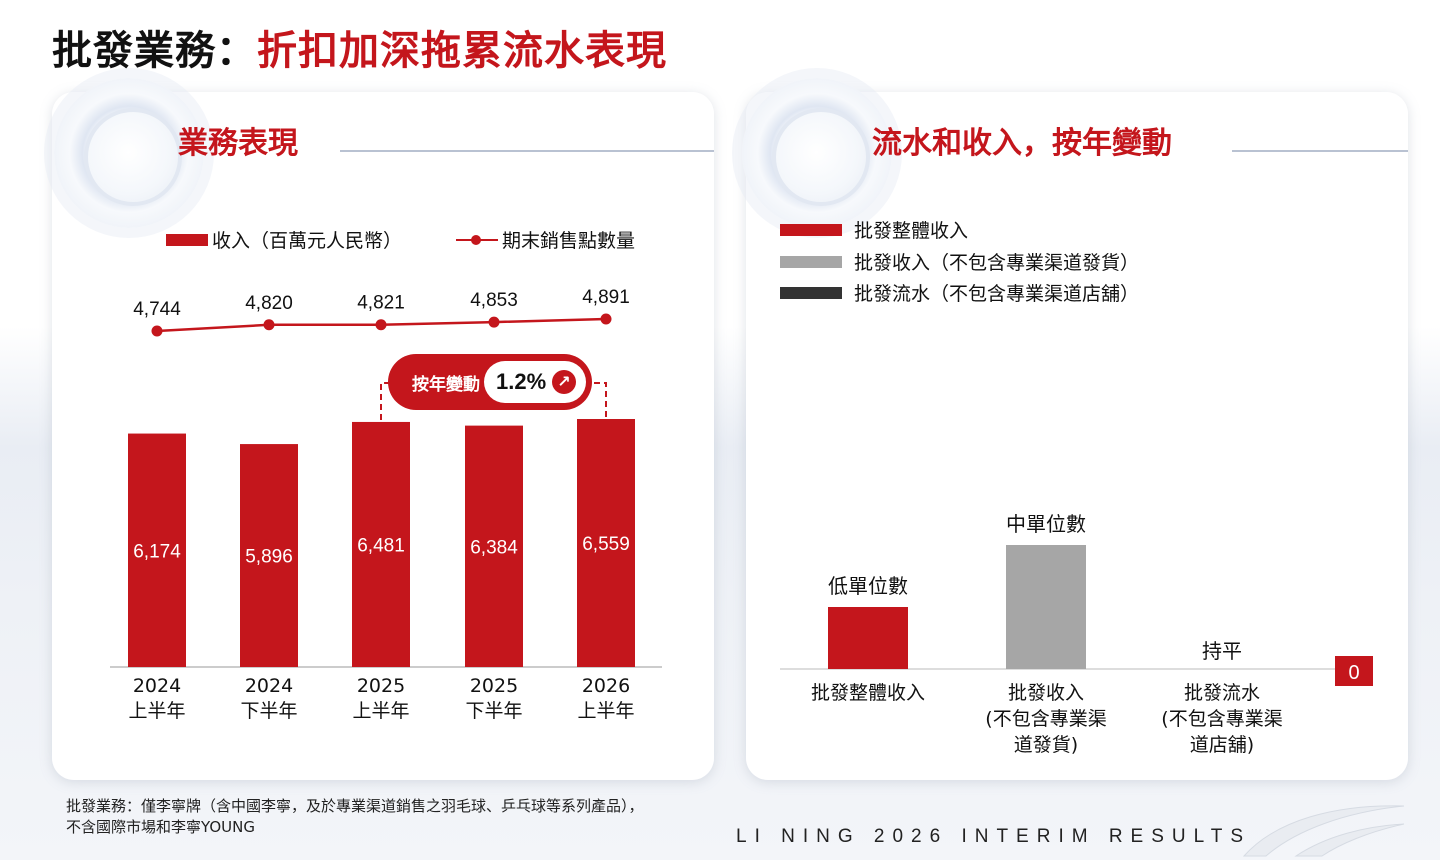 This screenshot has width=1440, height=860. I want to click on legend-pos-count-label: 期末銷售點數量, so click(569, 241).